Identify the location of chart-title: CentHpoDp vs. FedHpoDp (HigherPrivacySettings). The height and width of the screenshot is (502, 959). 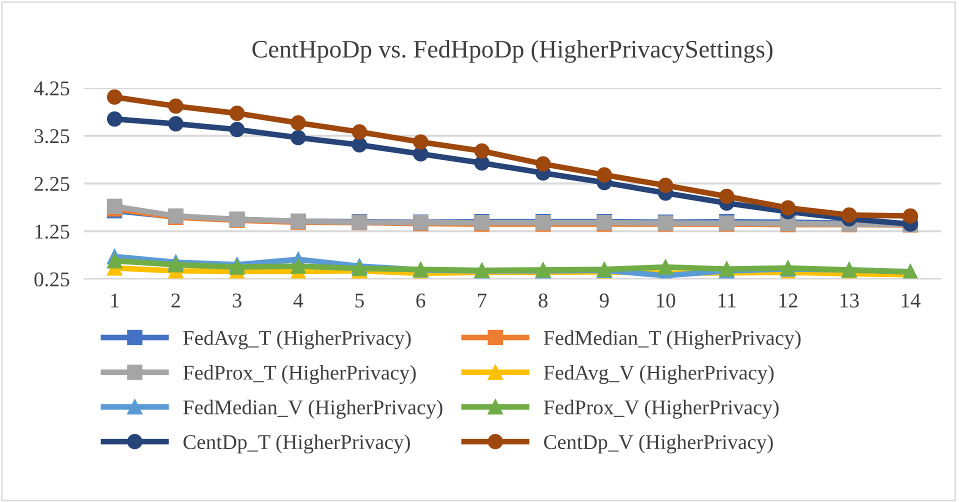
(512, 51).